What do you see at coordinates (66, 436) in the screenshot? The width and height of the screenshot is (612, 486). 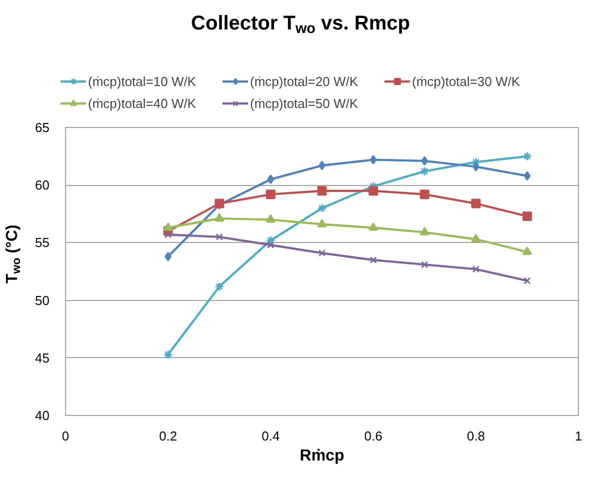 I see `x-tick-label: 0` at bounding box center [66, 436].